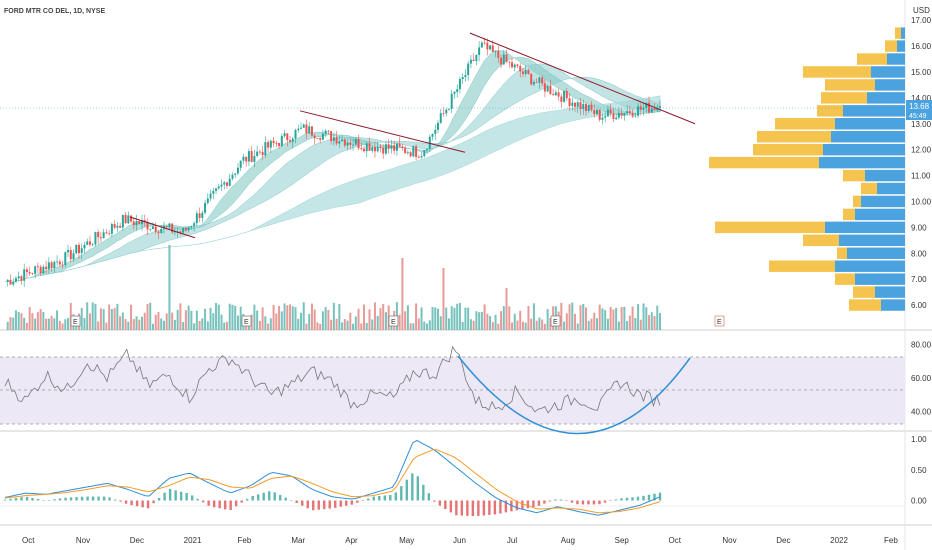 The image size is (932, 550). I want to click on price-tick-label: 6.00, so click(919, 305).